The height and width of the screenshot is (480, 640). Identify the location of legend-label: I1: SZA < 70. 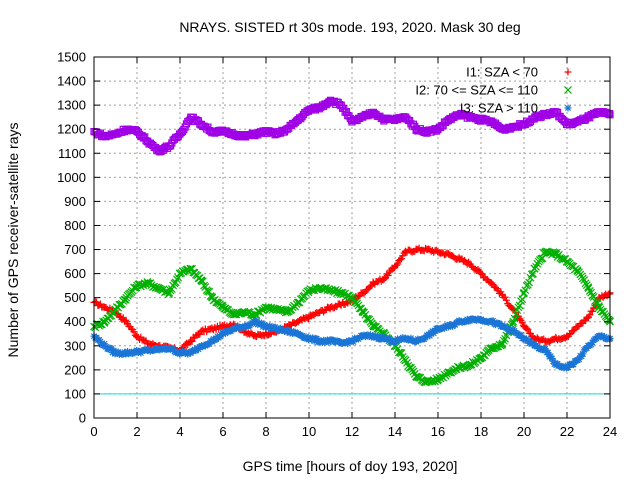
(502, 72).